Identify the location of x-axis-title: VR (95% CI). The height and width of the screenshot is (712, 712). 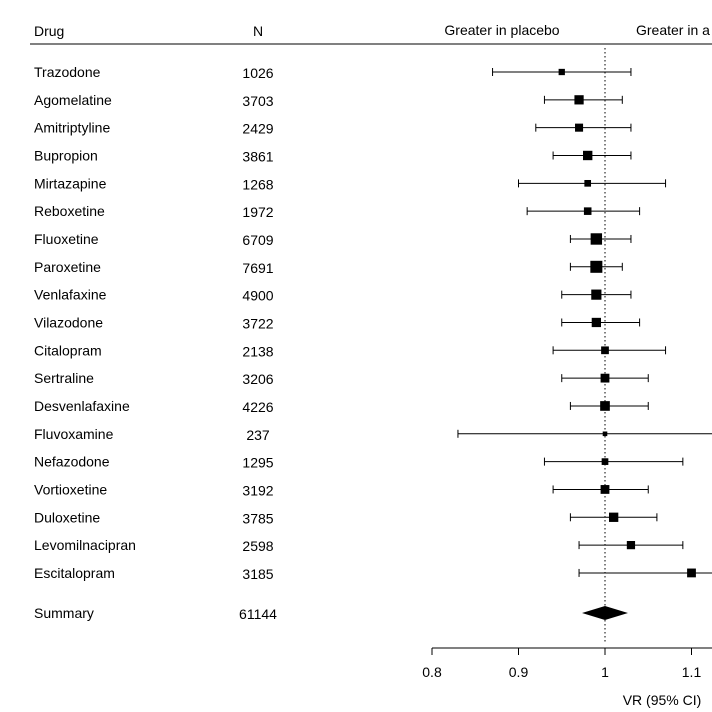
(662, 700).